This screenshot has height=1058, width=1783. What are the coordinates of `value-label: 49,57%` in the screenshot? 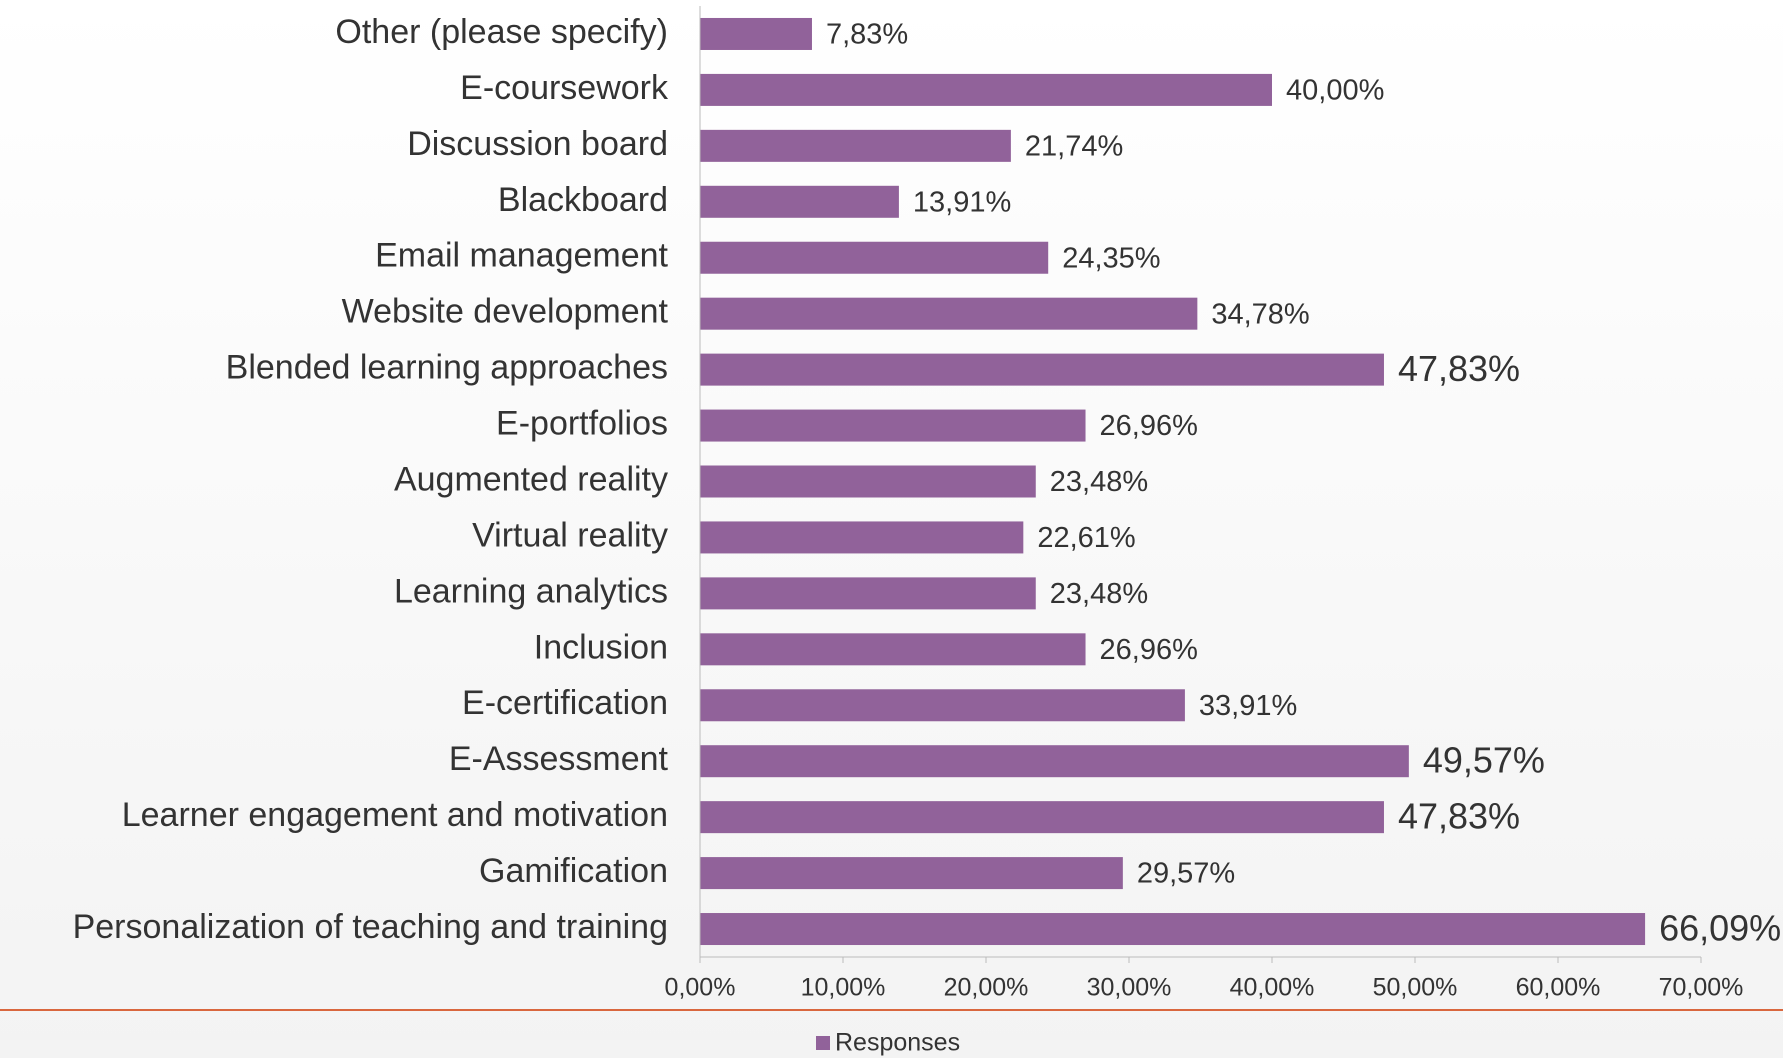 It's located at (1484, 760).